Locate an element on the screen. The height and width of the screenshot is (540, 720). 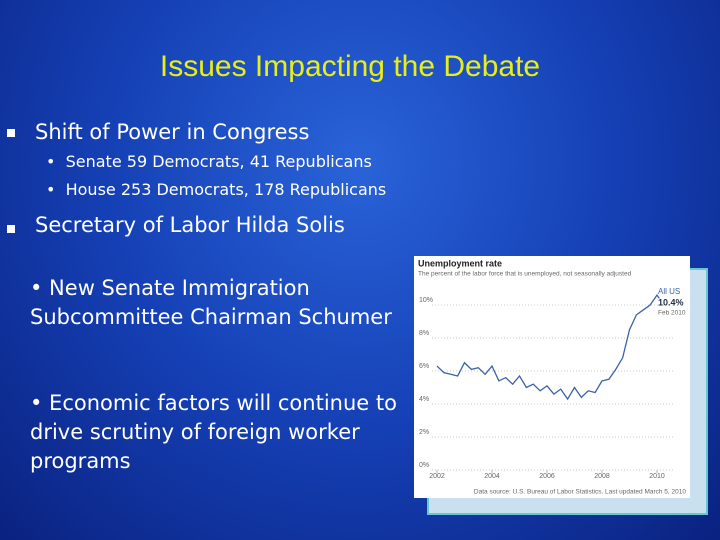
x-tick-label: 2006 is located at coordinates (547, 476).